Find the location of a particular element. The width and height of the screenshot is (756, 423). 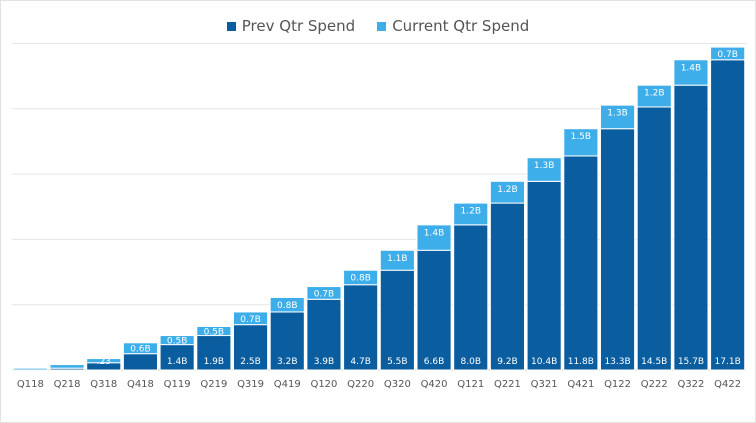

bar-current-Q418 is located at coordinates (140, 348).